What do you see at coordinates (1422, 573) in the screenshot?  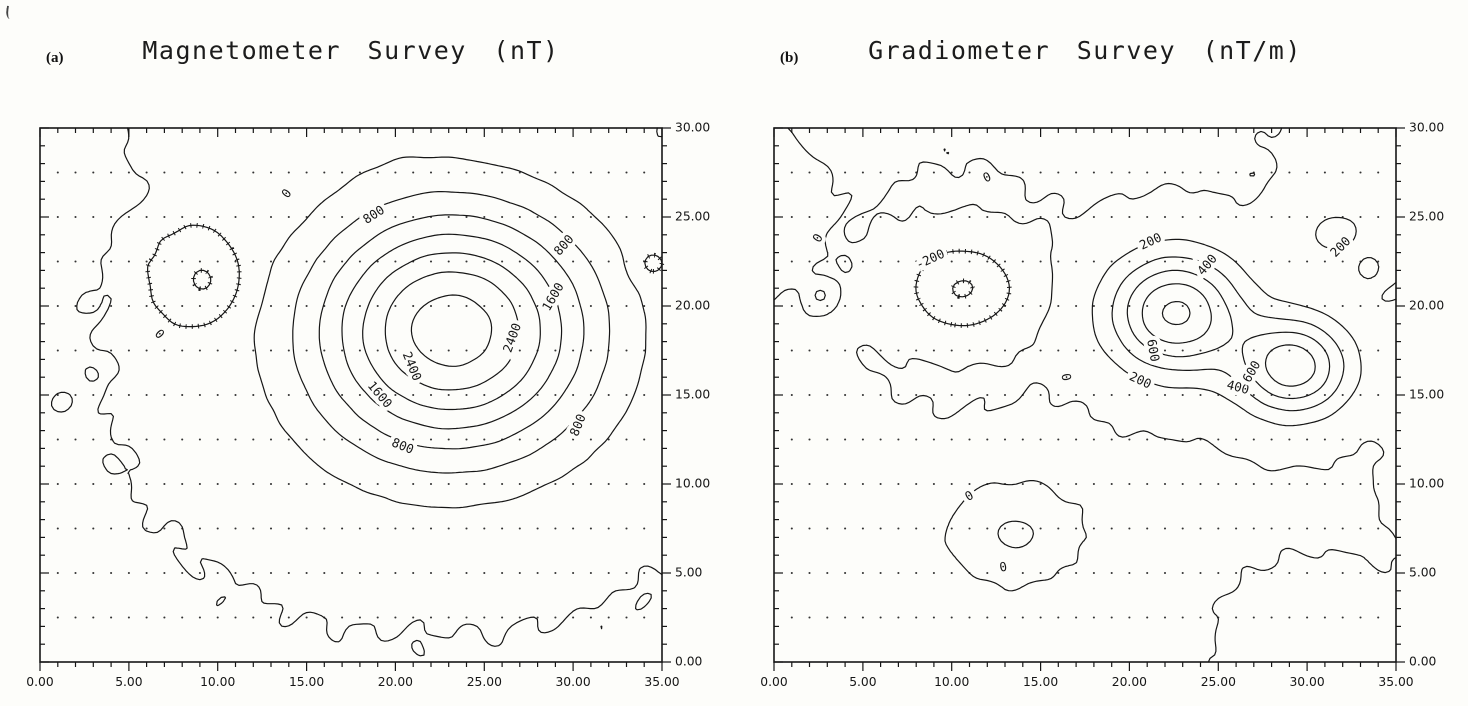 I see `y-tick-label: 5.00` at bounding box center [1422, 573].